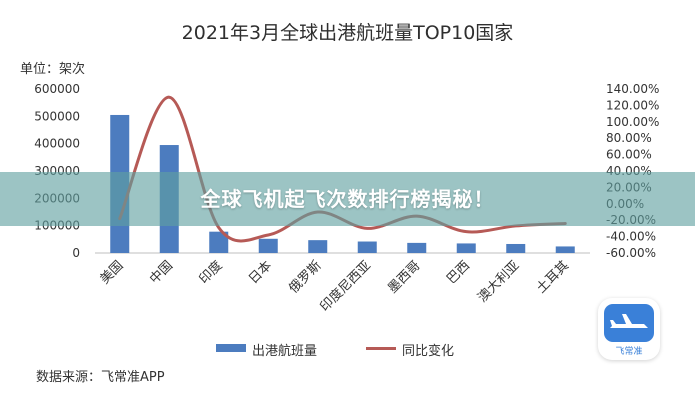 This screenshot has width=695, height=400. I want to click on bar-墨西哥, so click(417, 247).